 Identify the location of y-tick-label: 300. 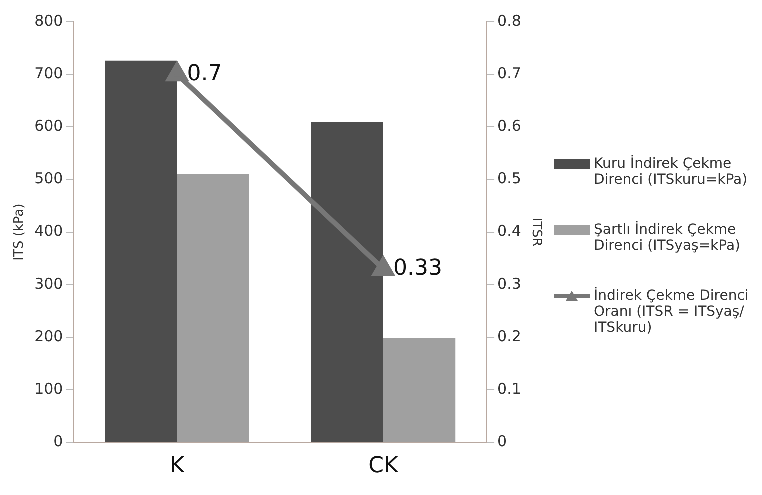
(49, 283).